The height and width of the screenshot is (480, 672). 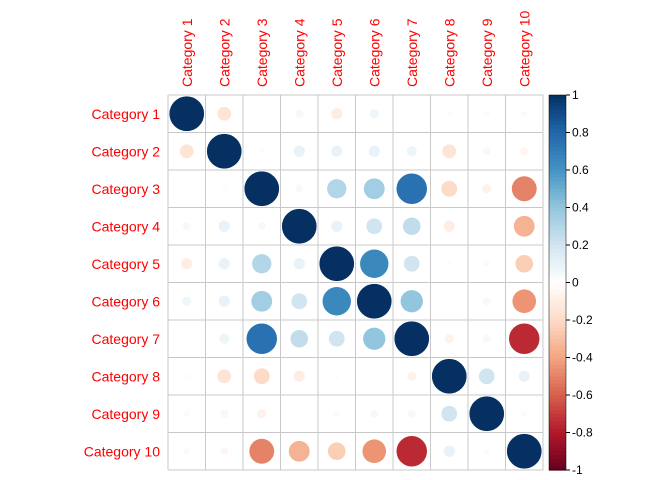 What do you see at coordinates (580, 245) in the screenshot?
I see `colorbar-tick-label: 0.2` at bounding box center [580, 245].